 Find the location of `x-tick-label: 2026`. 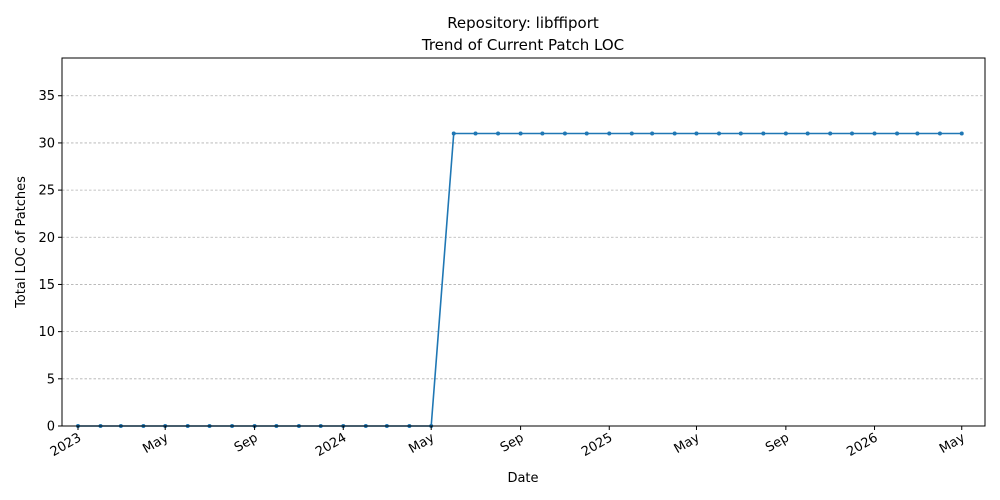

x-tick-label: 2026 is located at coordinates (862, 445).